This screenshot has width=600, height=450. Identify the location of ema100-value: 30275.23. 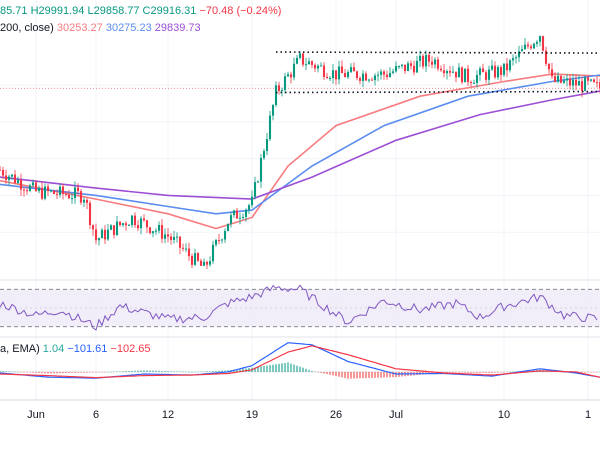
(128, 28).